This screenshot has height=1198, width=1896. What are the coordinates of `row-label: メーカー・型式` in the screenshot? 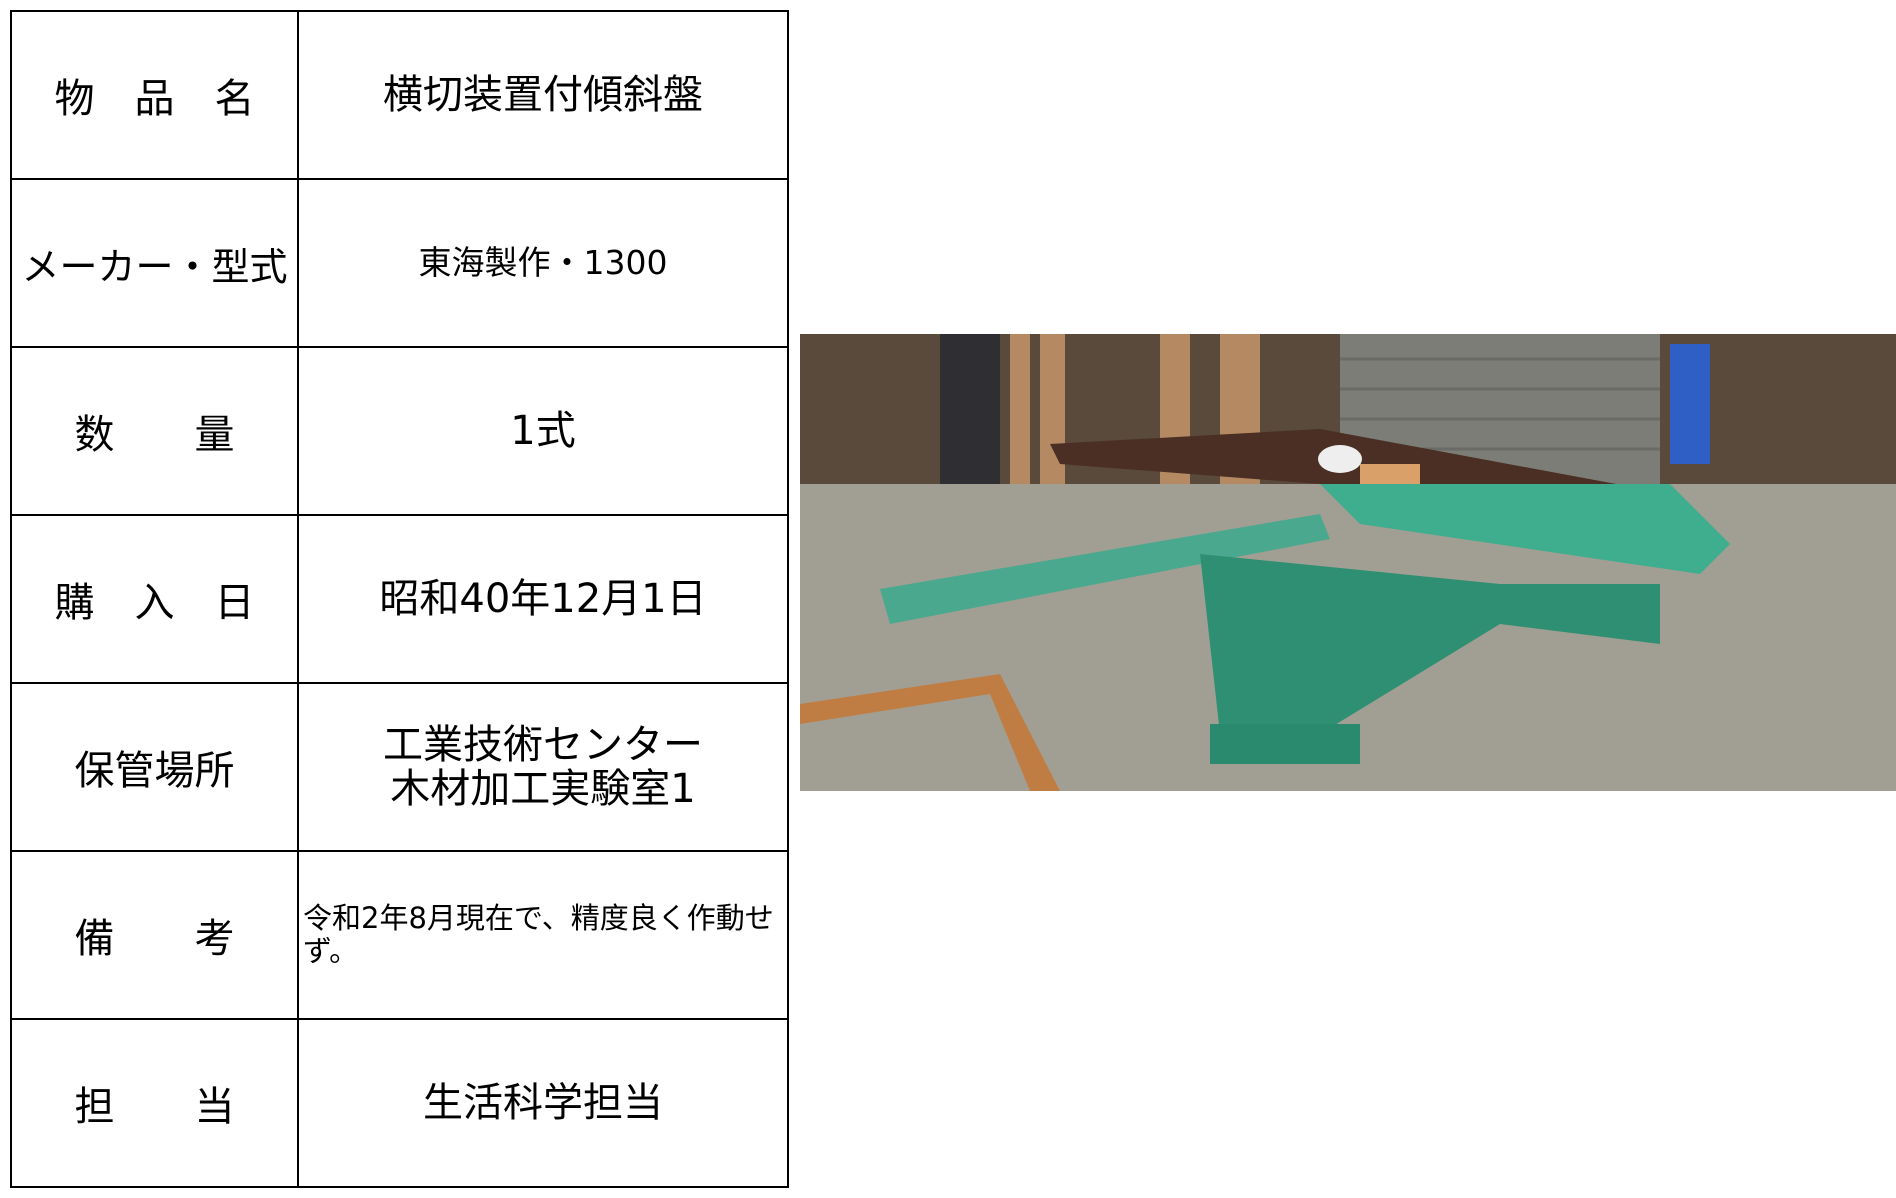 It's located at (154, 263).